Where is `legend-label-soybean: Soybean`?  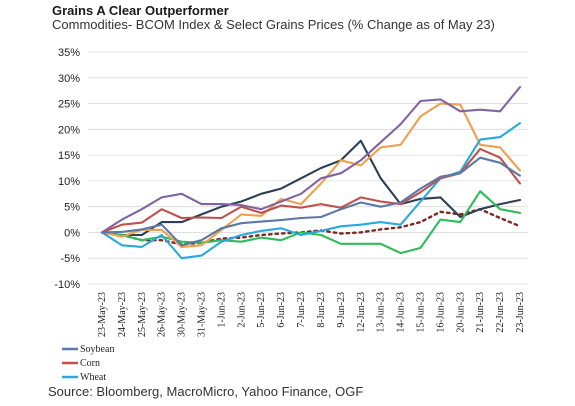 legend-label-soybean: Soybean is located at coordinates (97, 349).